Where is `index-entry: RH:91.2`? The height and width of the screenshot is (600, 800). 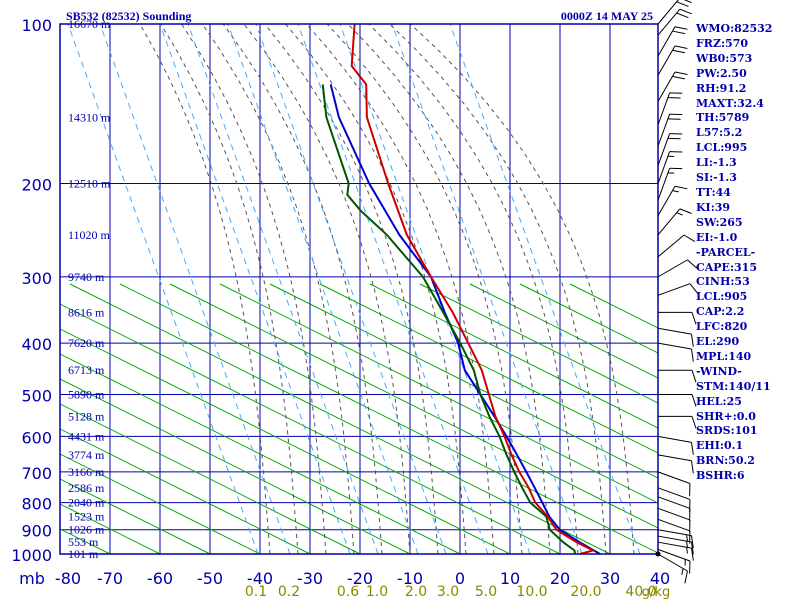 index-entry: RH:91.2 is located at coordinates (721, 88).